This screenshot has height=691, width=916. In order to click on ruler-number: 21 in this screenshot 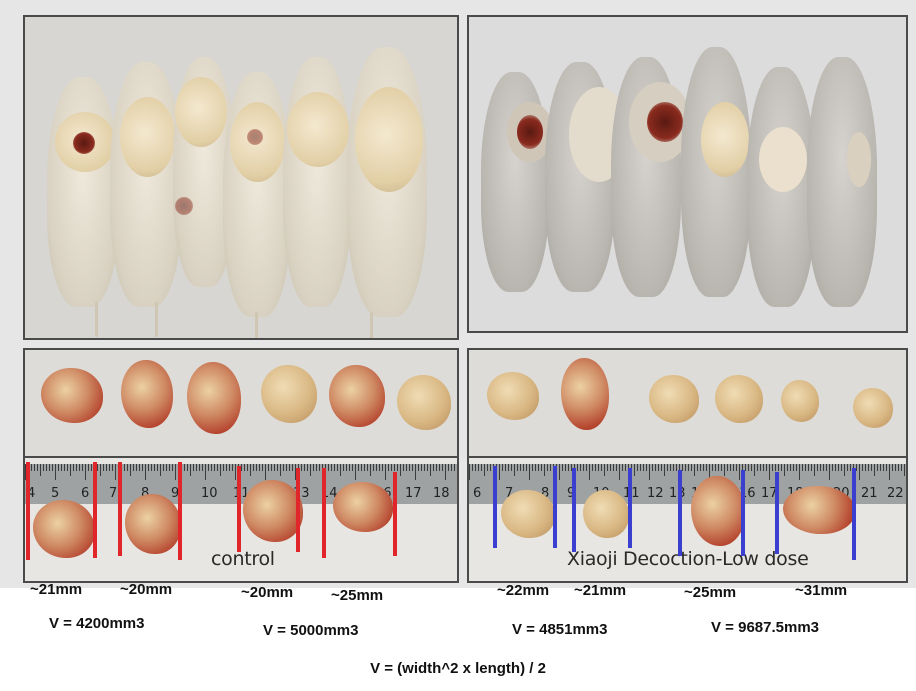, I will do `click(869, 493)`.